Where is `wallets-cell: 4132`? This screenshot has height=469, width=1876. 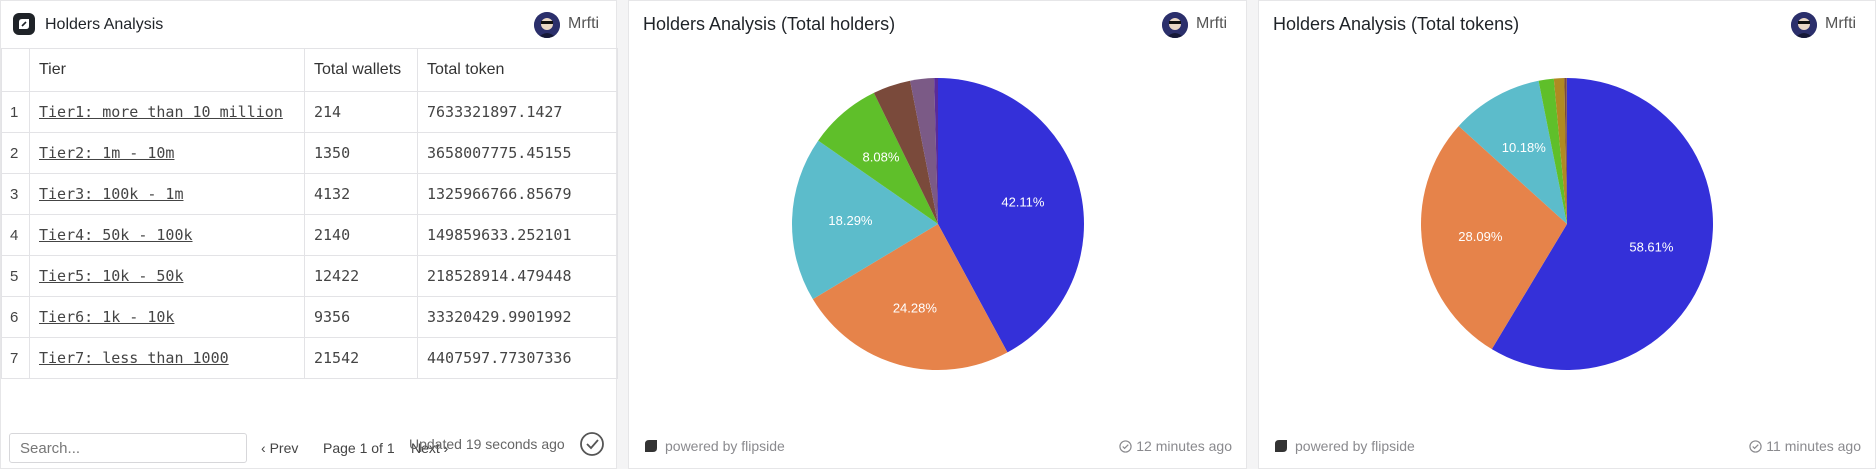
wallets-cell: 4132 is located at coordinates (361, 194).